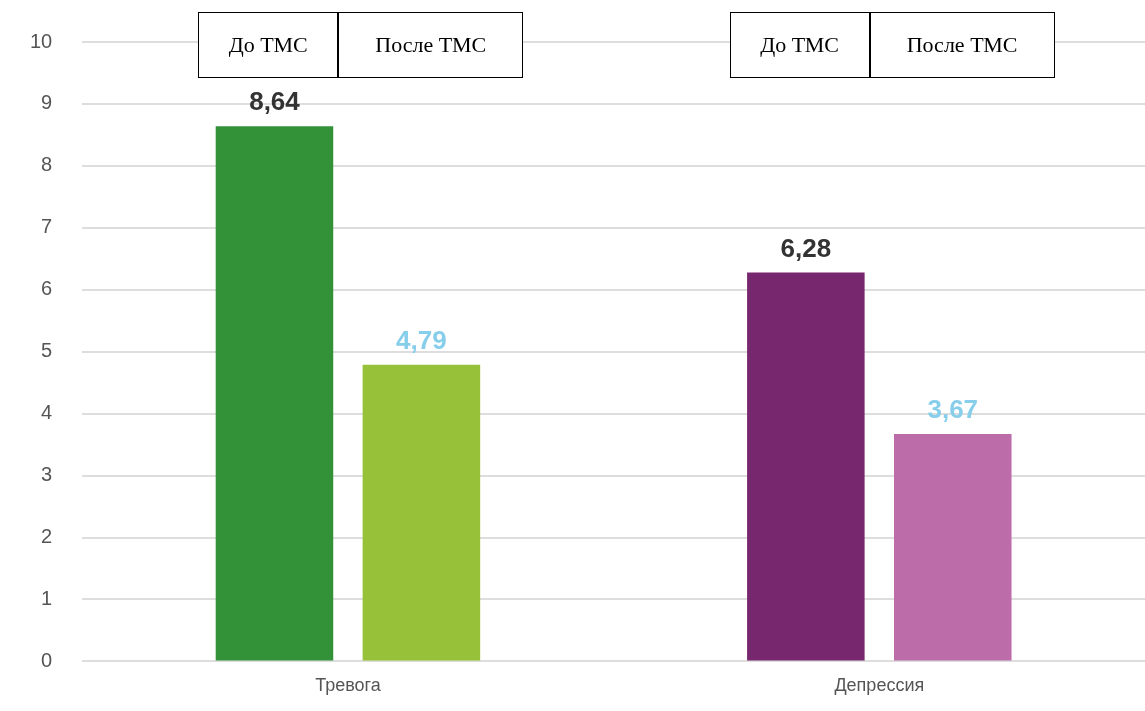 Image resolution: width=1145 pixels, height=711 pixels. What do you see at coordinates (47, 226) in the screenshot?
I see `y-tick-label: 7` at bounding box center [47, 226].